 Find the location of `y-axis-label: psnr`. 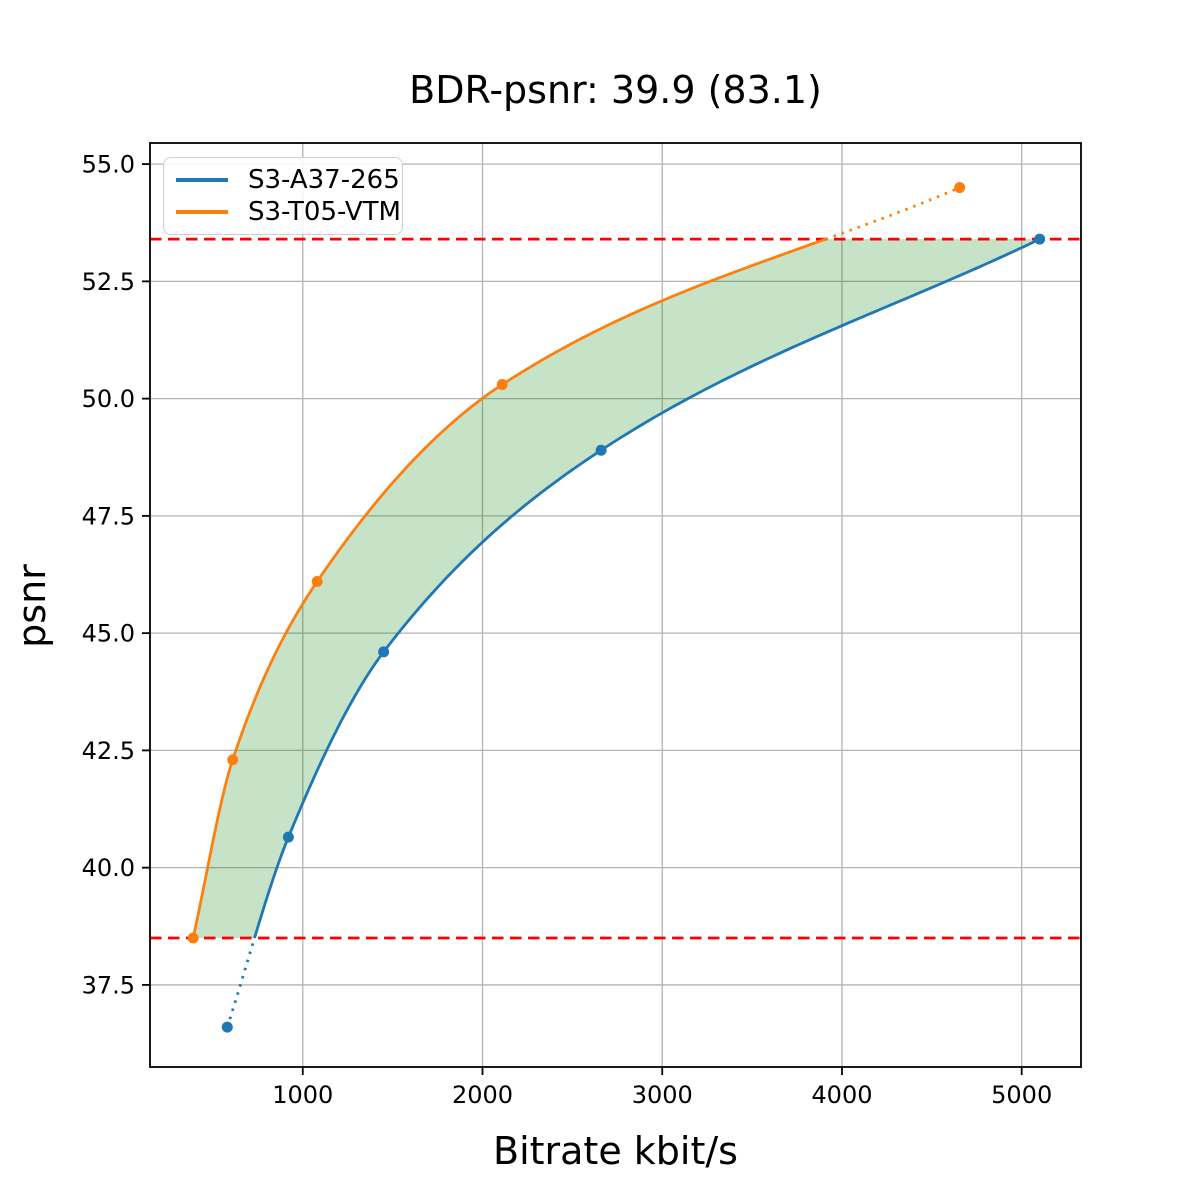

y-axis-label: psnr is located at coordinates (32, 606).